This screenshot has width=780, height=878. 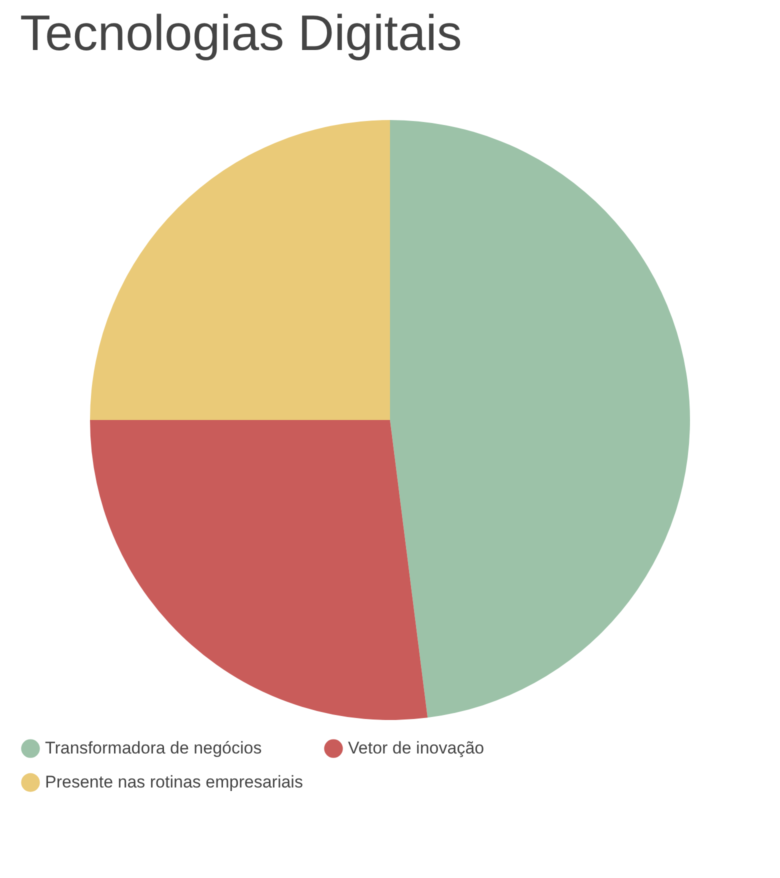 I want to click on legend-label: Vetor de inovação, so click(x=416, y=748).